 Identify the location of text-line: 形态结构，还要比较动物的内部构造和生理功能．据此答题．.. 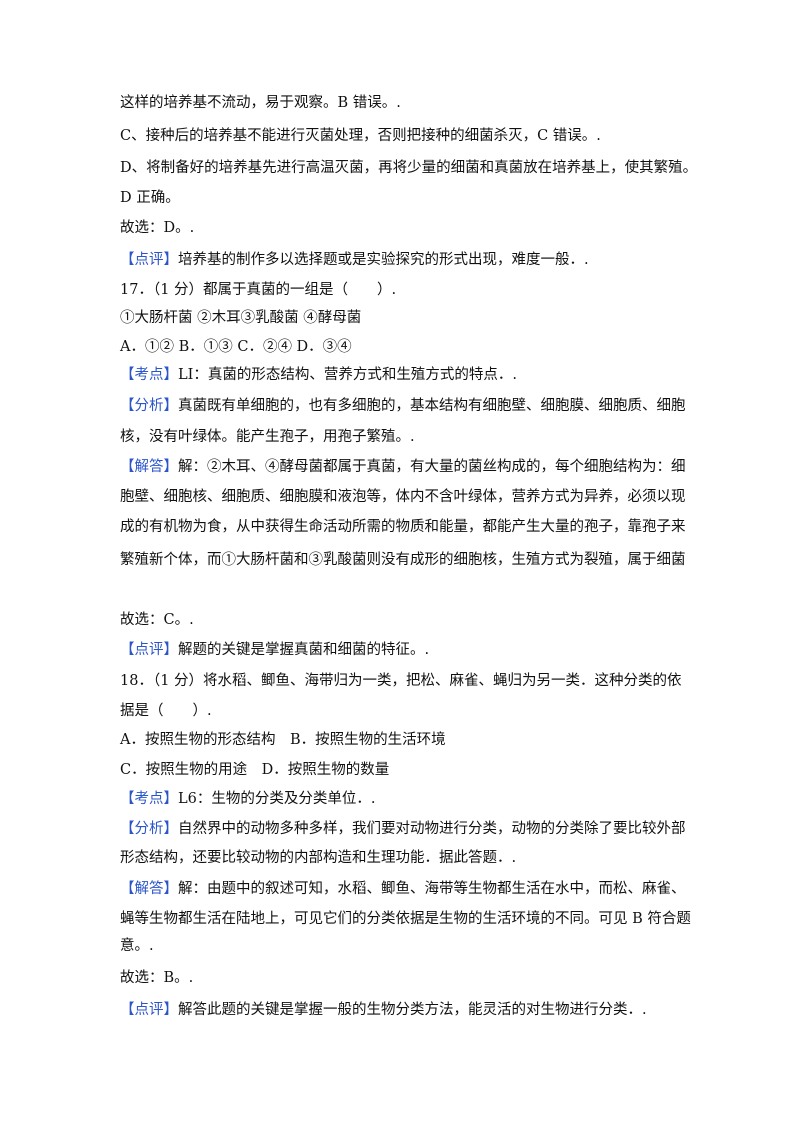
(318, 858).